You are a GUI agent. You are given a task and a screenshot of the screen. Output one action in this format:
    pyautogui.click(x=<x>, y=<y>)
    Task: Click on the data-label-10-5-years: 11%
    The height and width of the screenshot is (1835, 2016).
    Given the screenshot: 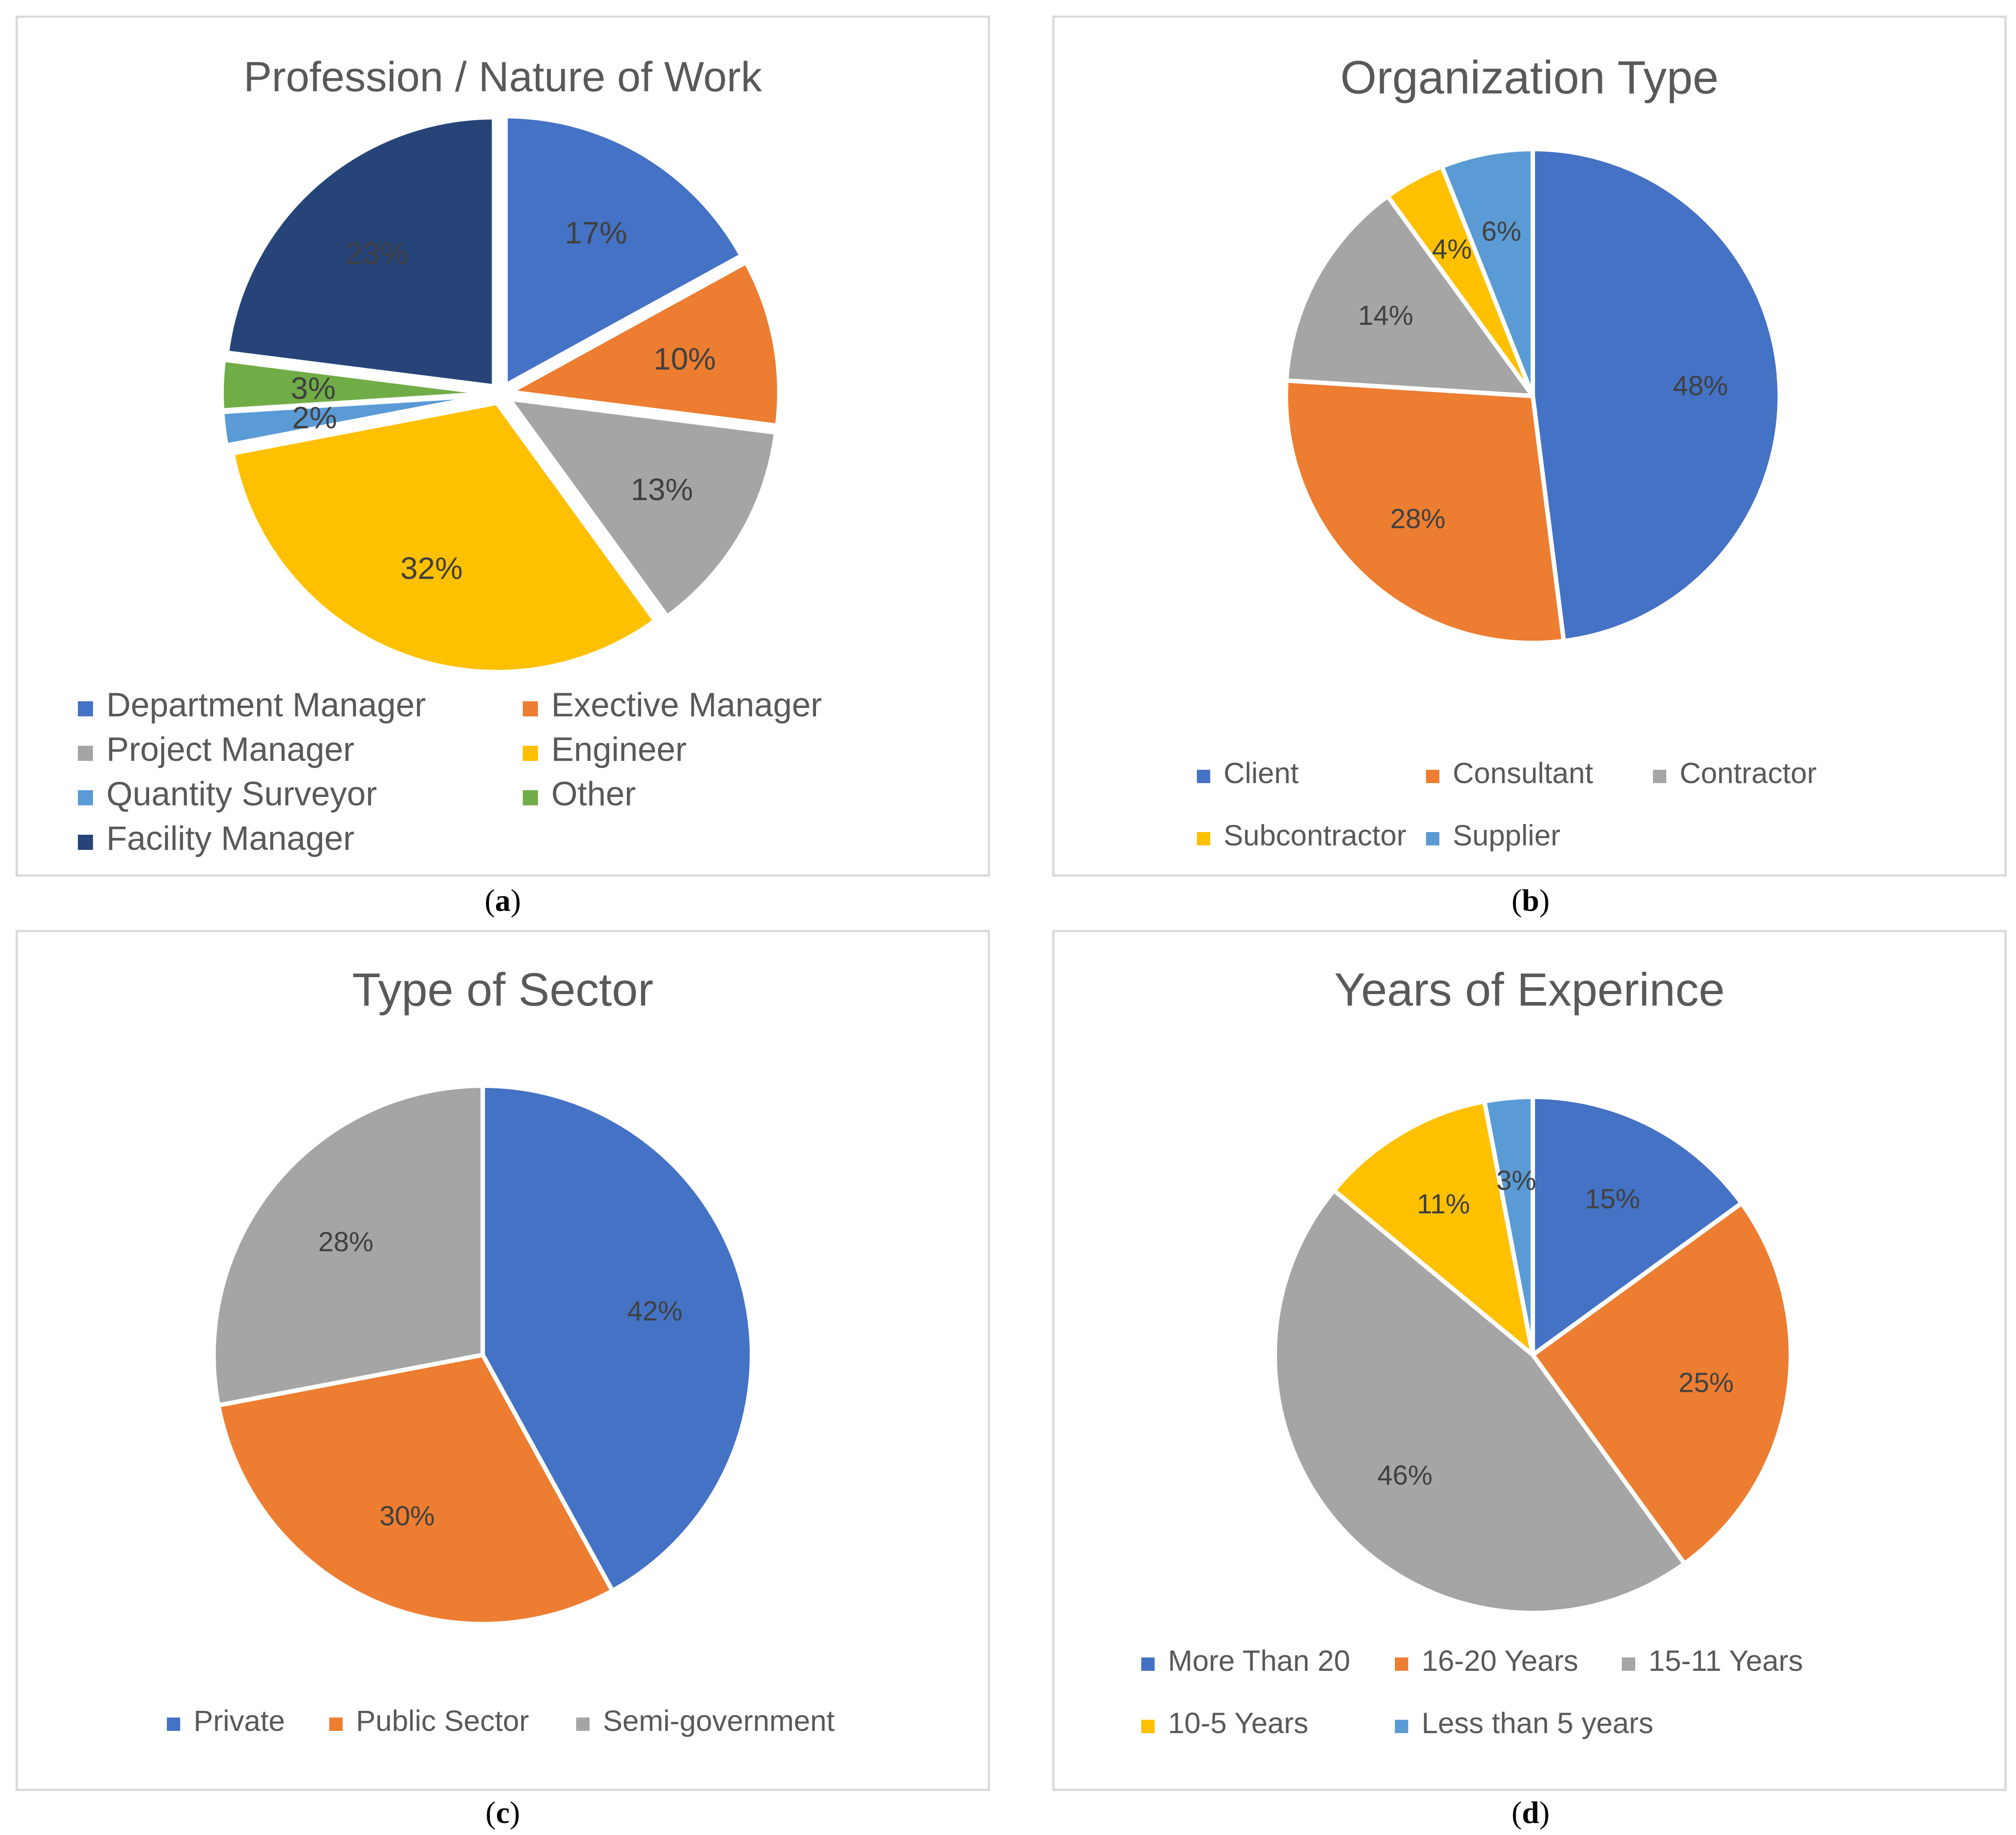 What is the action you would take?
    pyautogui.click(x=1443, y=1204)
    